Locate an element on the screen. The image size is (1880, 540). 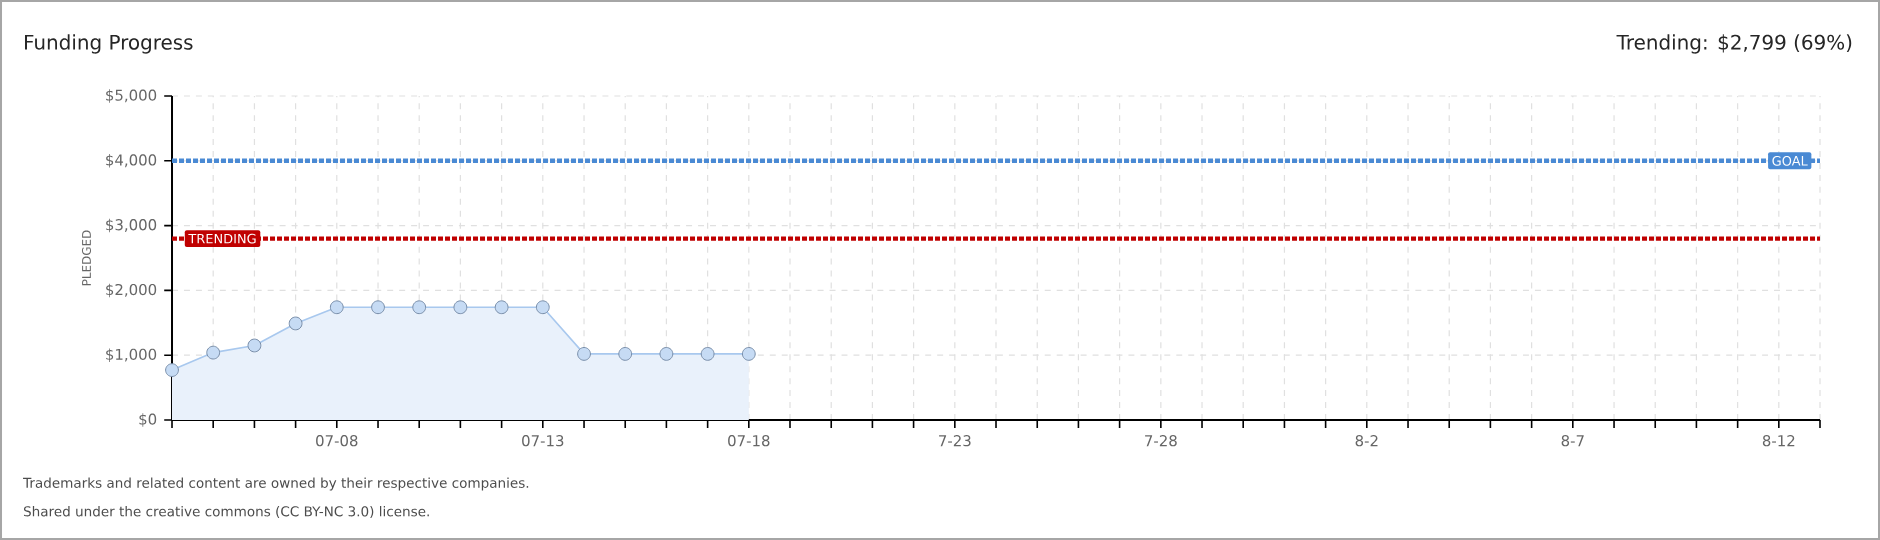
chart-subtitle: Trending: $2,799 (69%) is located at coordinates (1734, 44).